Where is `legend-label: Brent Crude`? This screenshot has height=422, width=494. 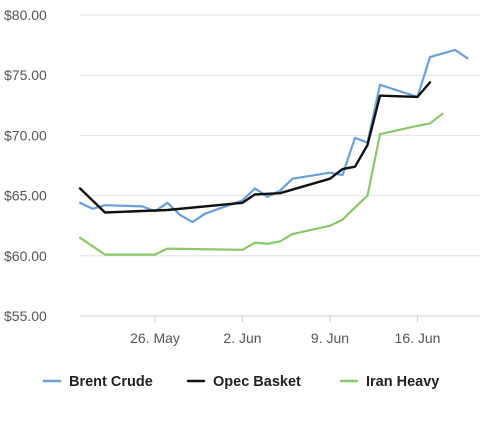 legend-label: Brent Crude is located at coordinates (111, 382).